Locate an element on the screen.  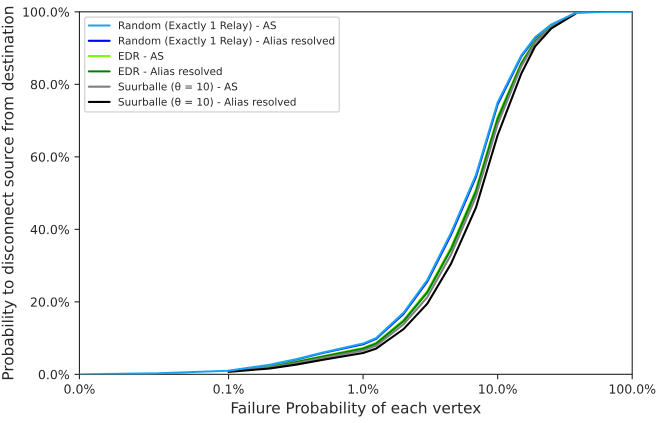
y-tick-label: 100.0% is located at coordinates (46, 12).